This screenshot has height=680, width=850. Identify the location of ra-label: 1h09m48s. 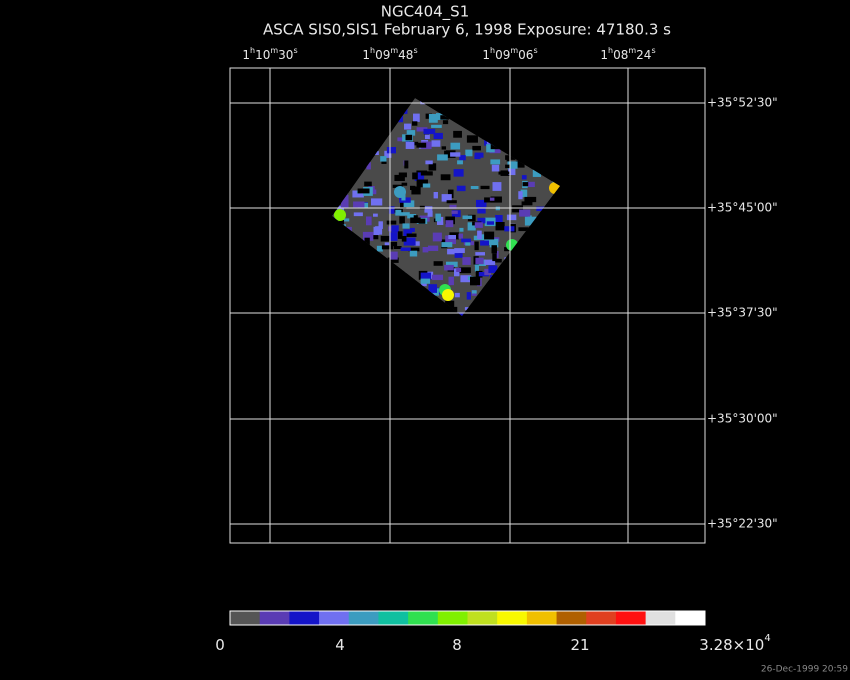
(389, 54).